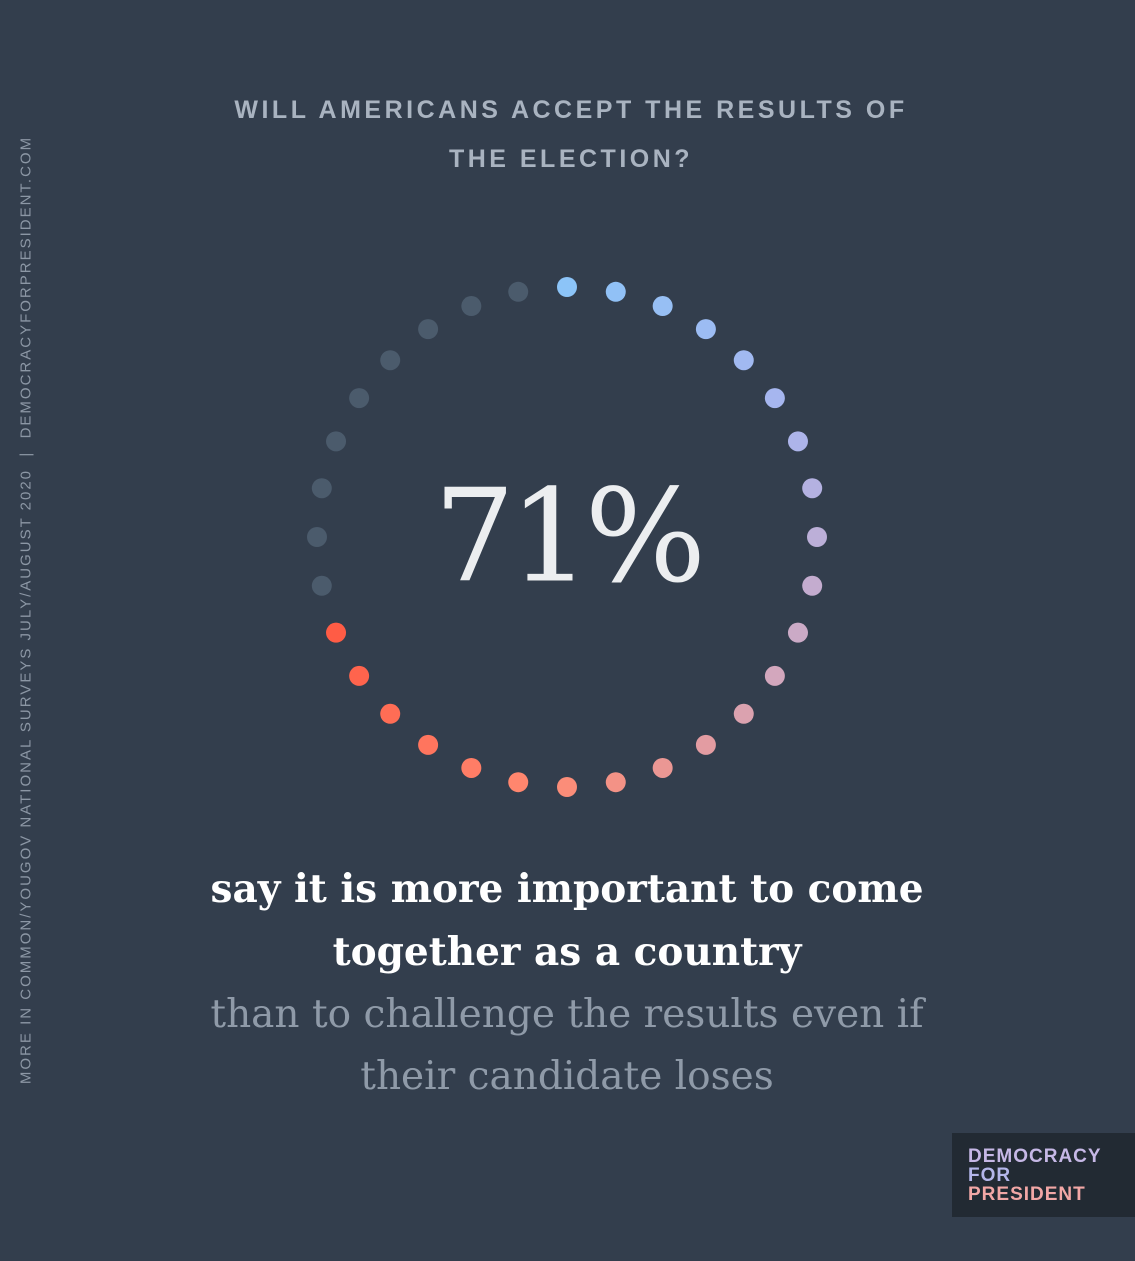 This screenshot has height=1261, width=1135. What do you see at coordinates (1027, 1194) in the screenshot?
I see `logo-line: PRESIDENT` at bounding box center [1027, 1194].